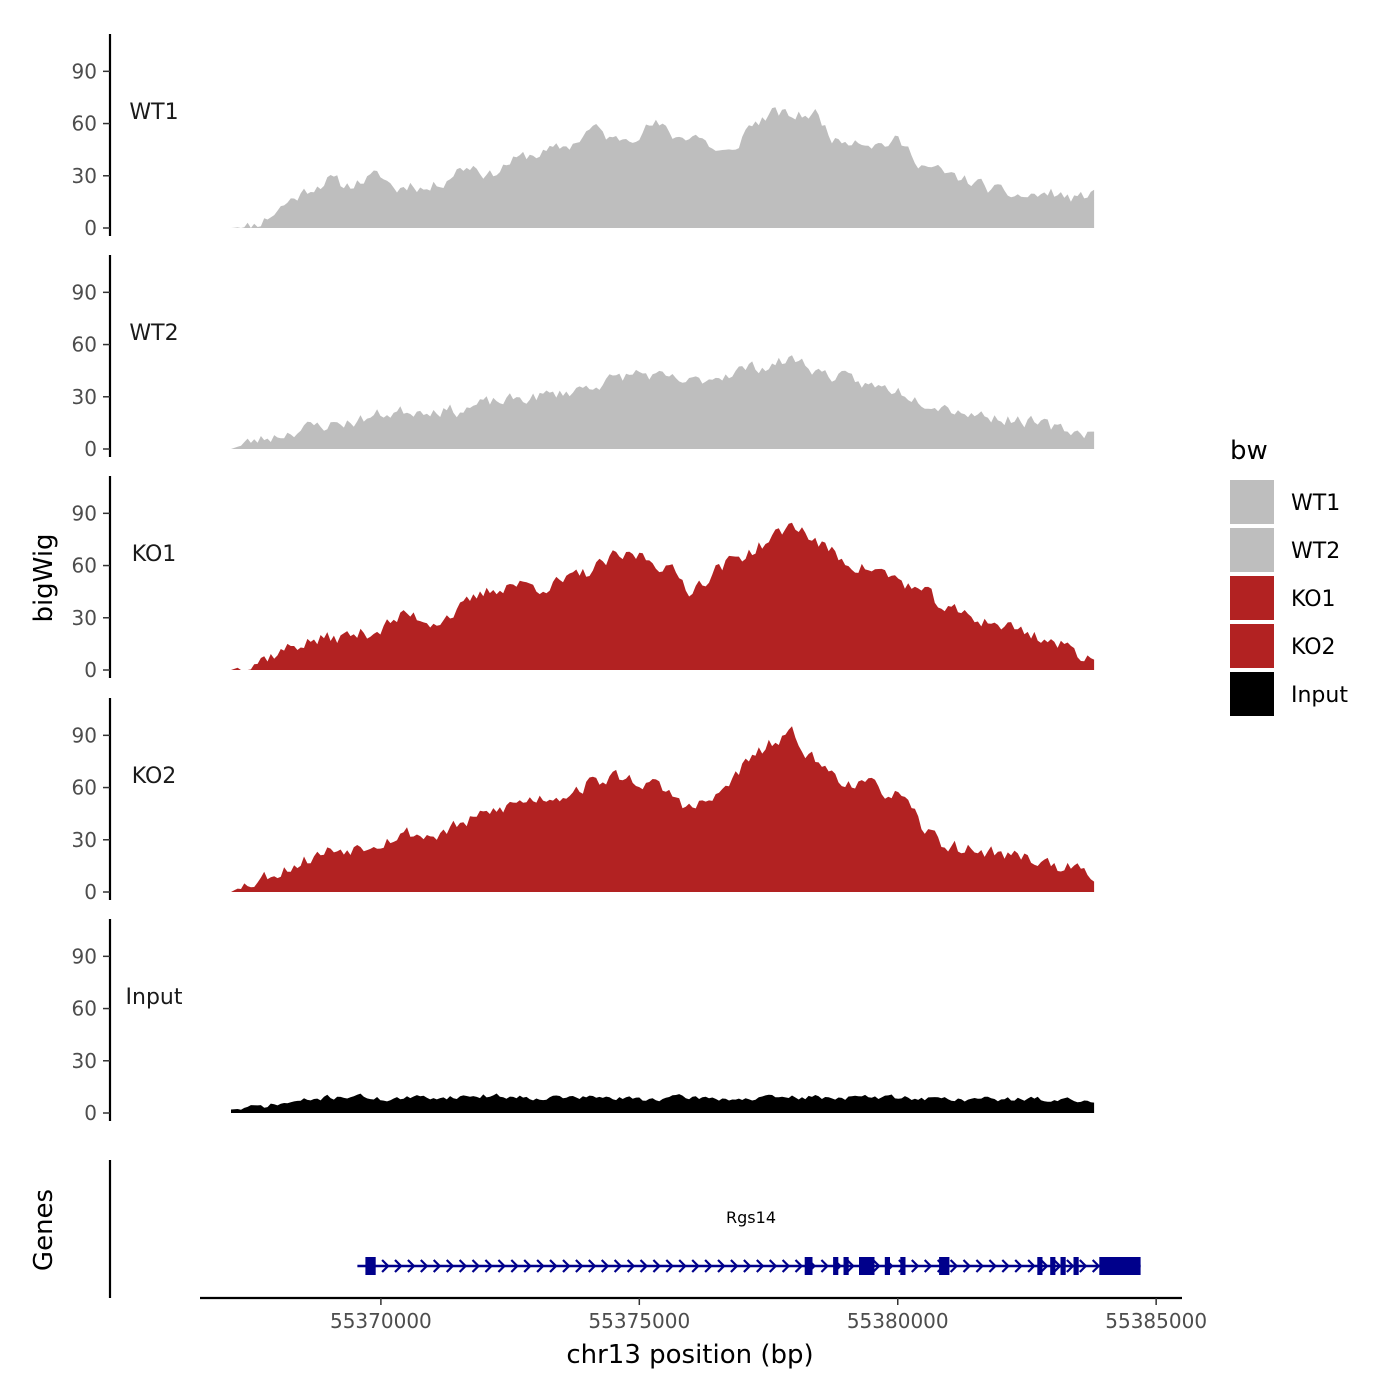 The image size is (1400, 1400). Describe the element at coordinates (153, 333) in the screenshot. I see `track-label: WT2` at that location.